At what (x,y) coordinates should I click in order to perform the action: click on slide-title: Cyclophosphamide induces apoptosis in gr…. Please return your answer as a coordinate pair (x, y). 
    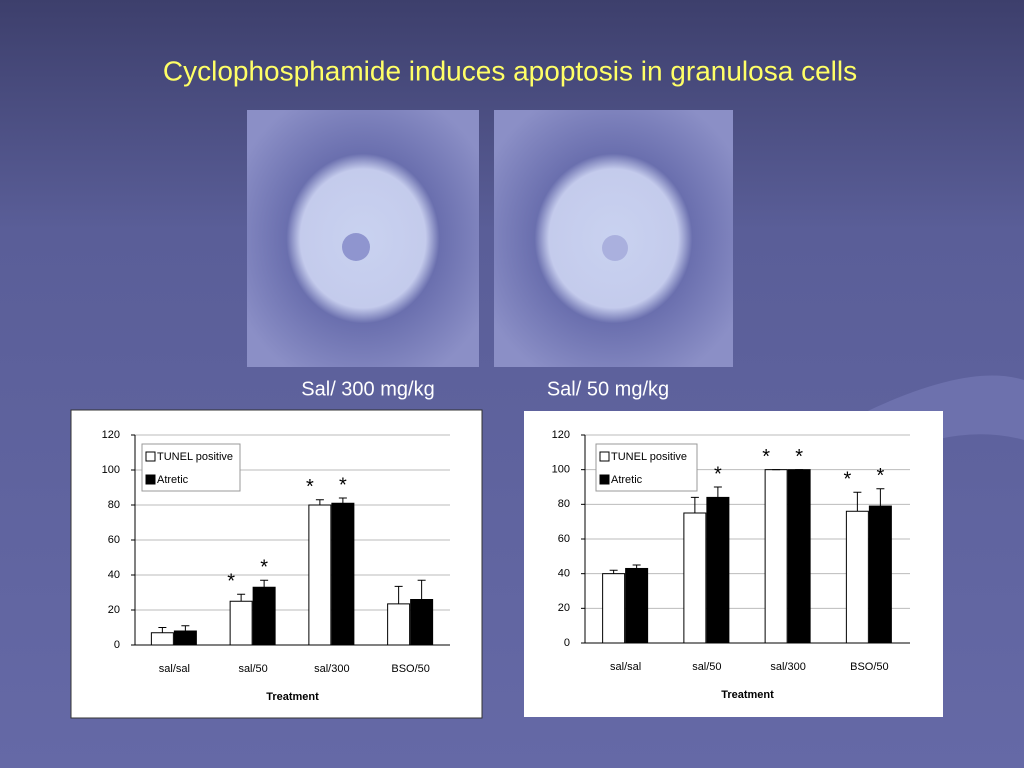
    Looking at the image, I should click on (510, 70).